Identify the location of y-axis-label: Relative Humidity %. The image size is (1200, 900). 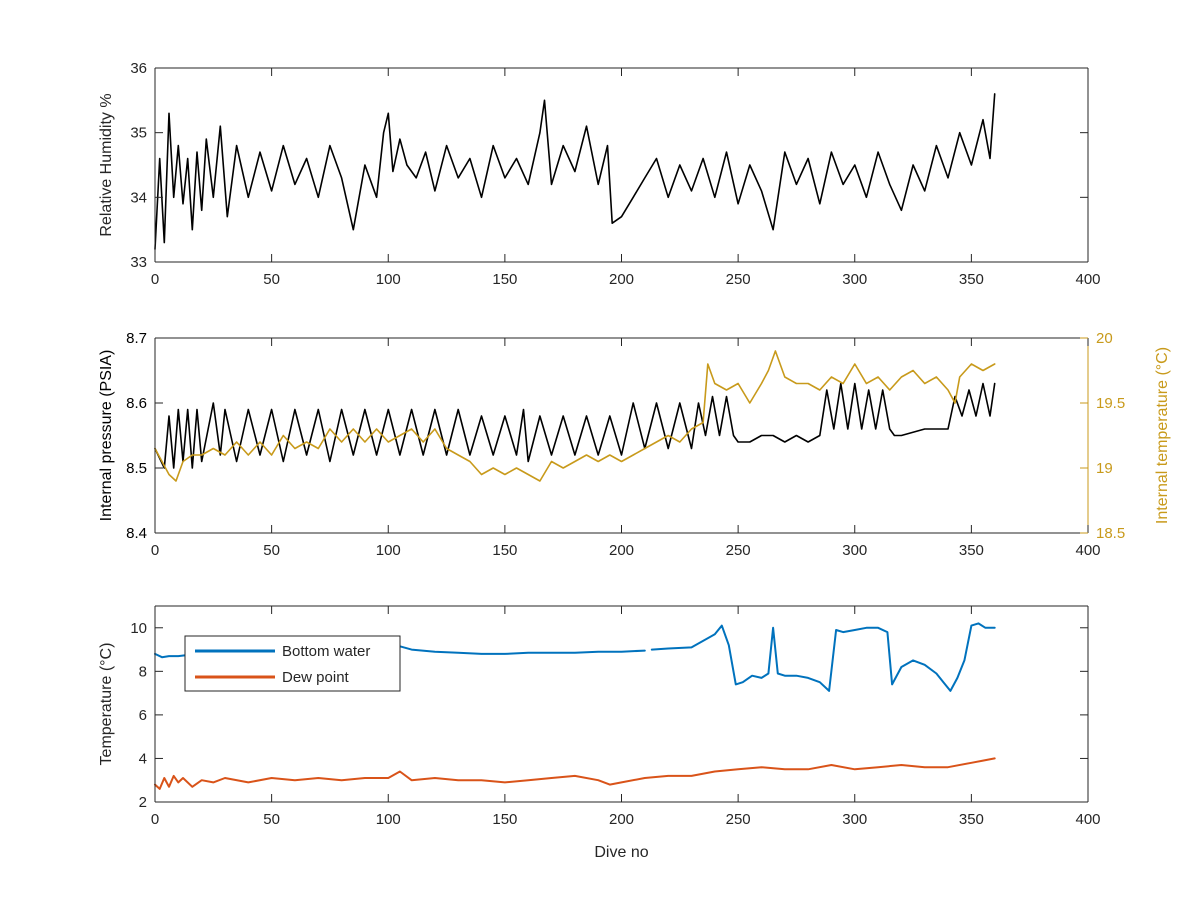
(106, 164).